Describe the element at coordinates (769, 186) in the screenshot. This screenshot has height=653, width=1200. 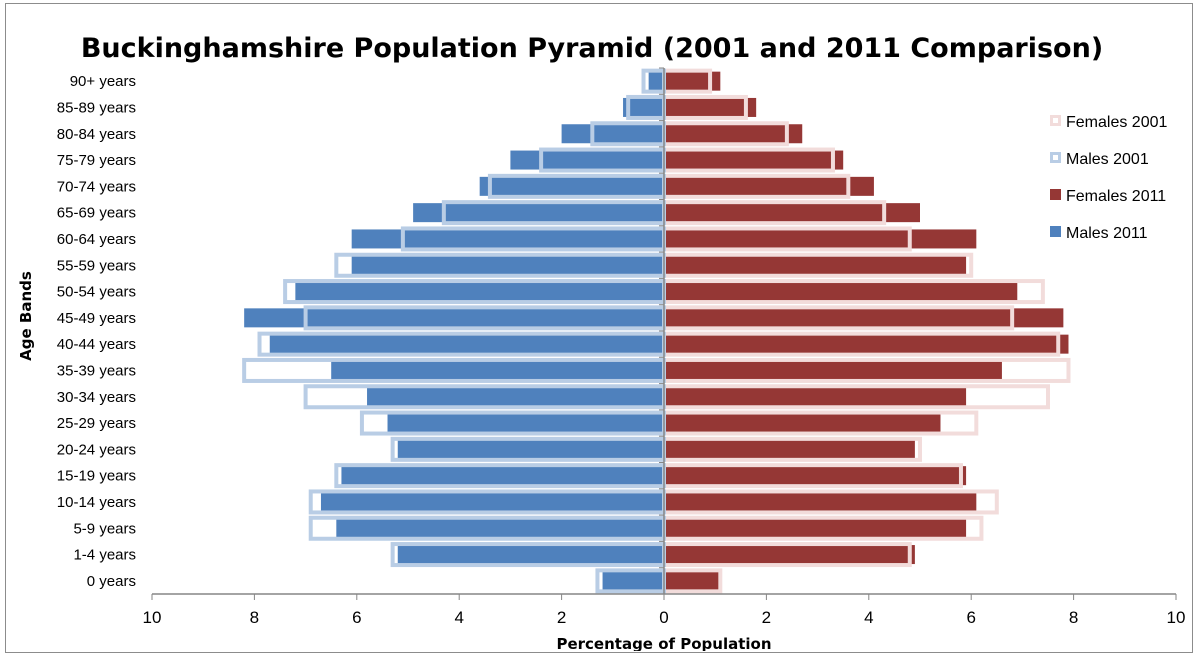
I see `females-2011-bar-70-74-years` at that location.